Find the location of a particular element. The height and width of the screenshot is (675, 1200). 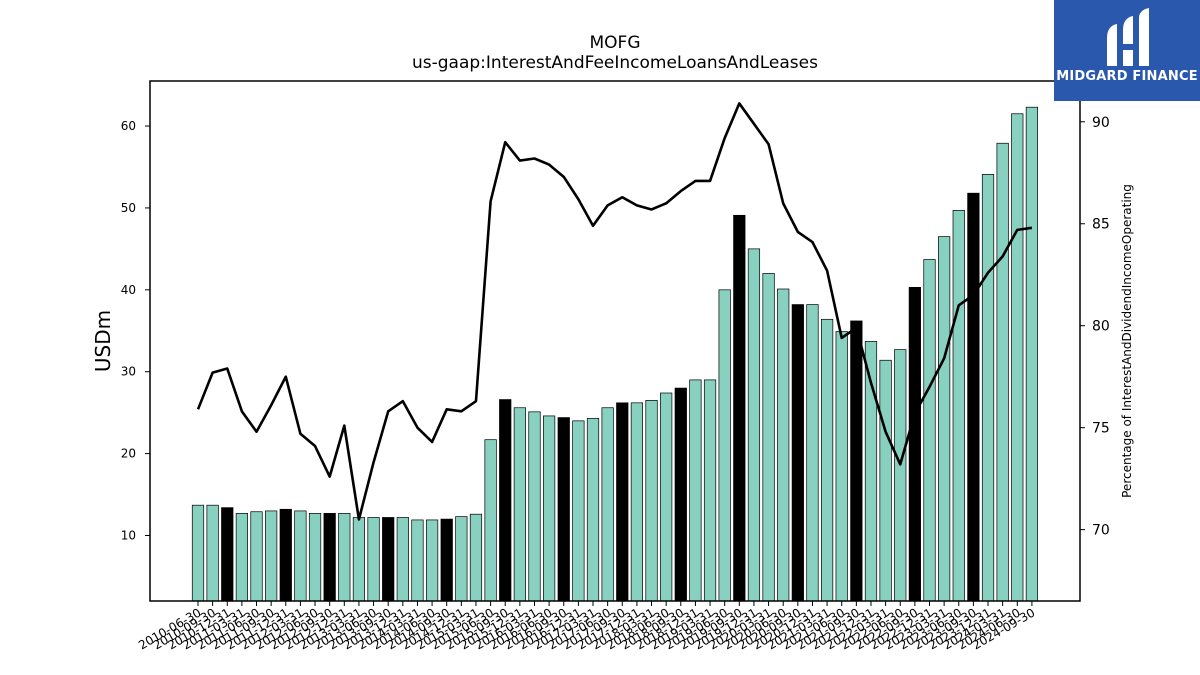

y2-tick-label: 90 is located at coordinates (1101, 123).